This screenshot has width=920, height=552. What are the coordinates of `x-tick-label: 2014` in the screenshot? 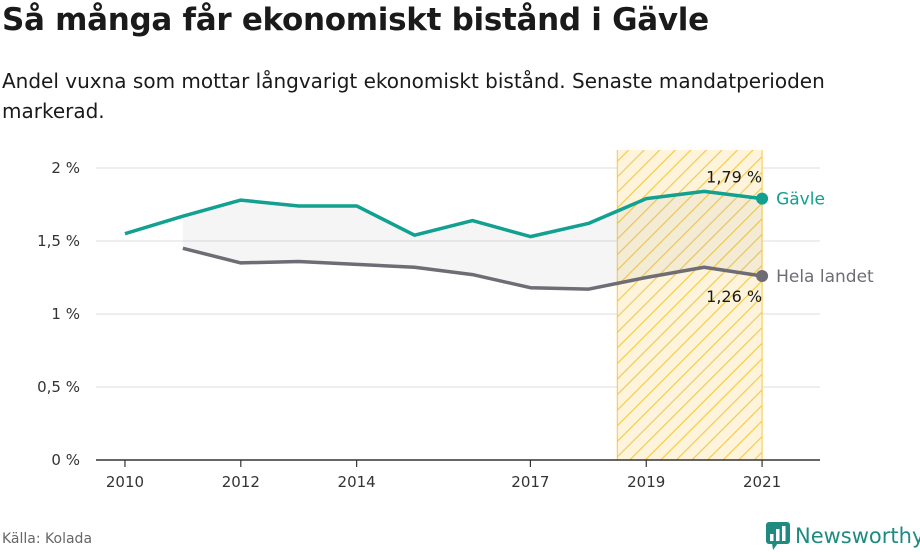 It's located at (357, 482).